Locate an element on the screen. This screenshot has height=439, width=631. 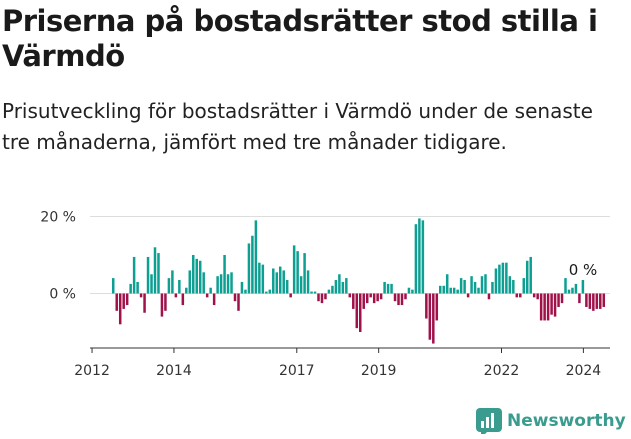
x-tick-label: 2017 is located at coordinates (297, 371).